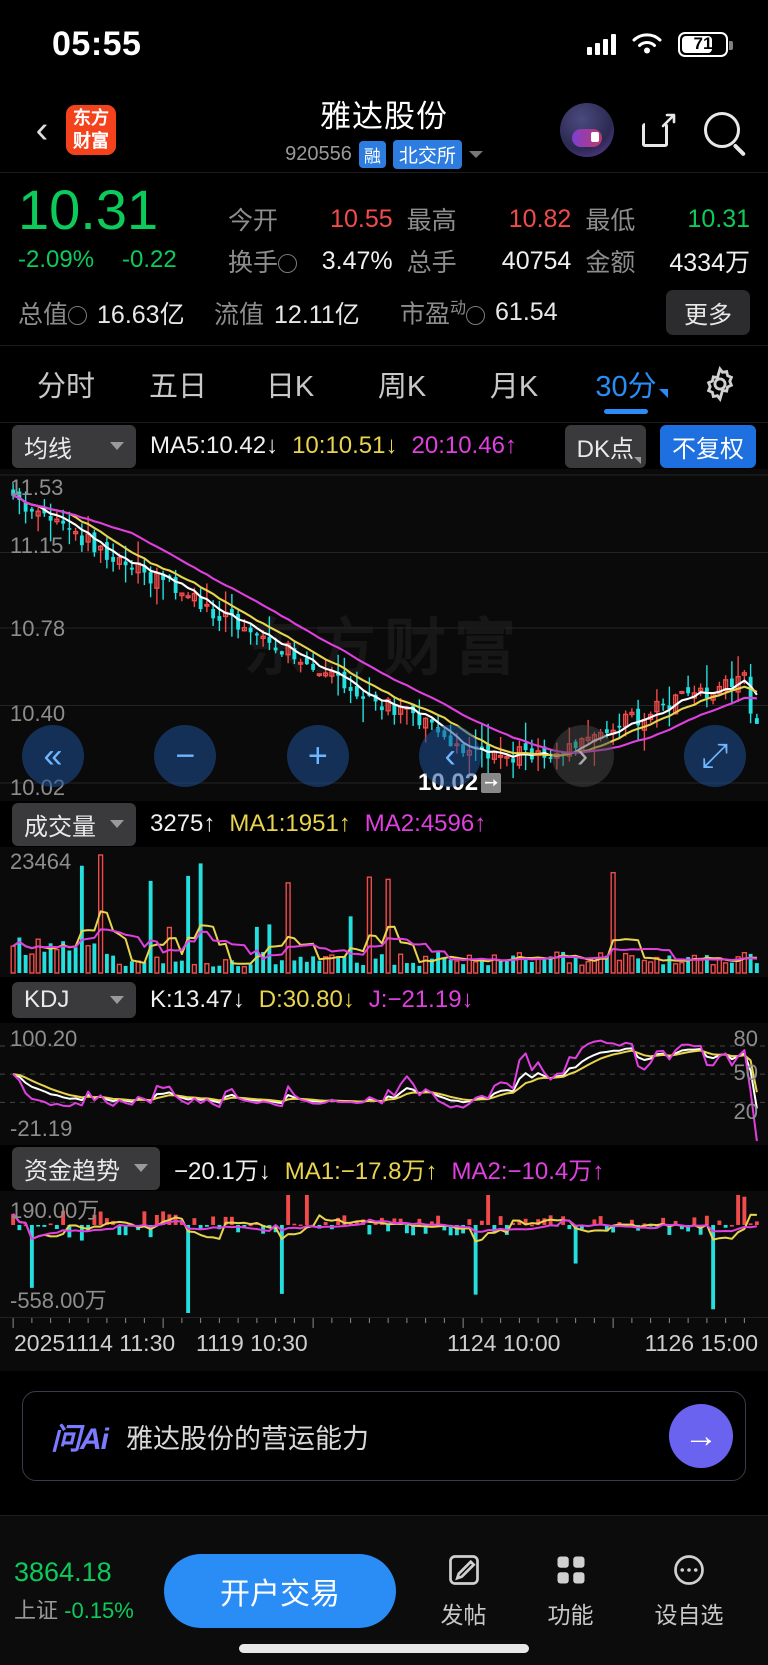  Describe the element at coordinates (149, 259) in the screenshot. I see `change-value: -0.22` at that location.